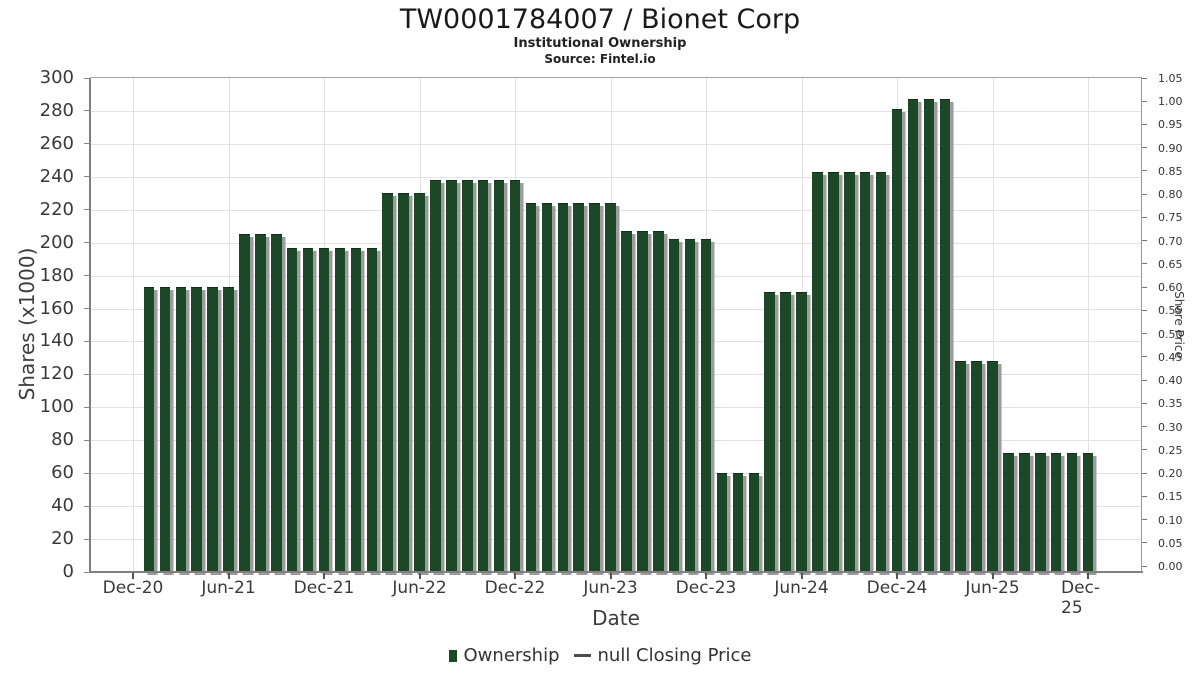 This screenshot has height=675, width=1200. I want to click on x-axis-ticks, so click(616, 576).